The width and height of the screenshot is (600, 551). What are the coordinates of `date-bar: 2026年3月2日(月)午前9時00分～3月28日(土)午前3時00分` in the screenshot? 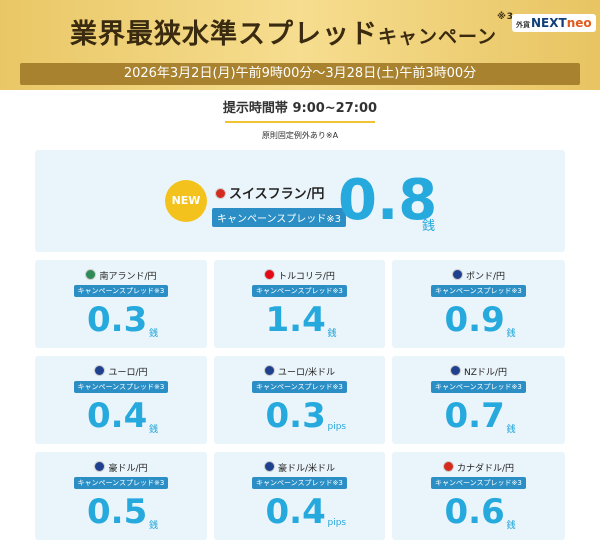 It's located at (300, 74).